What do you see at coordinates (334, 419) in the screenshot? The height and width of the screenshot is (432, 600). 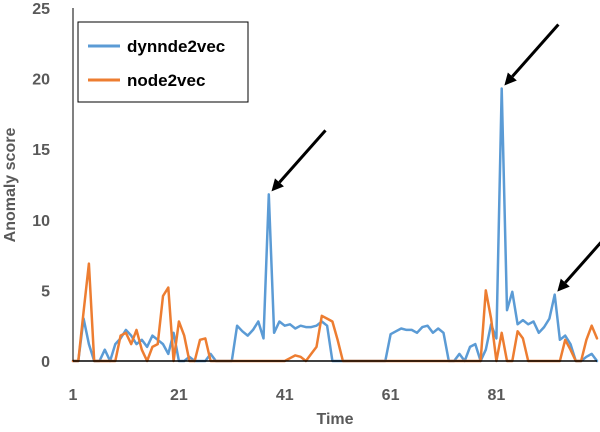 I see `x-axis-title: Time` at bounding box center [334, 419].